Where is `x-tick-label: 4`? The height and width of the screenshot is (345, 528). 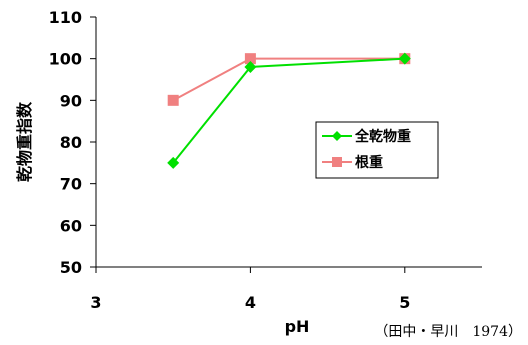 x-tick-label: 4 is located at coordinates (250, 302).